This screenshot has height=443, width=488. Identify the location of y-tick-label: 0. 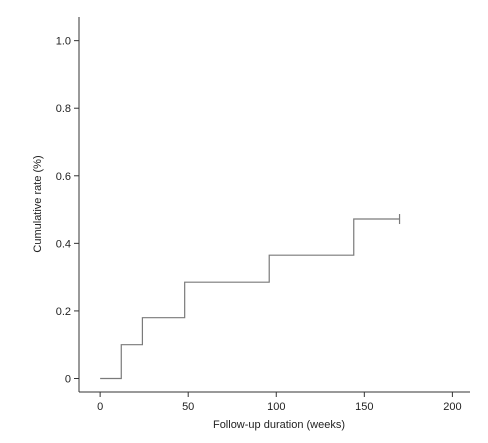
(68, 379).